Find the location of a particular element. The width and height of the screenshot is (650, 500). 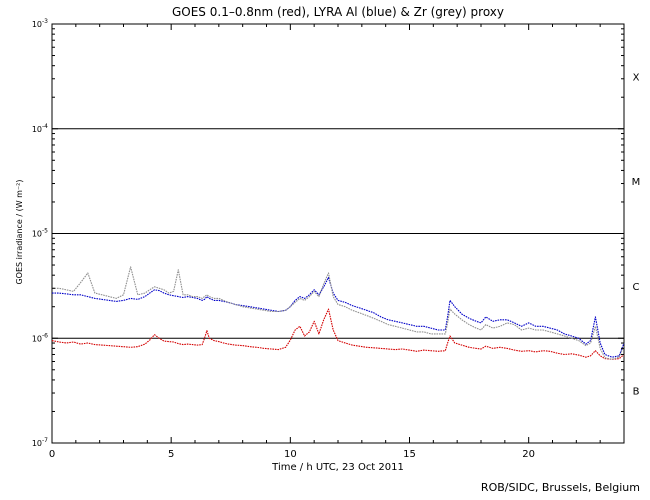

x-tick-label: 15 is located at coordinates (409, 454).